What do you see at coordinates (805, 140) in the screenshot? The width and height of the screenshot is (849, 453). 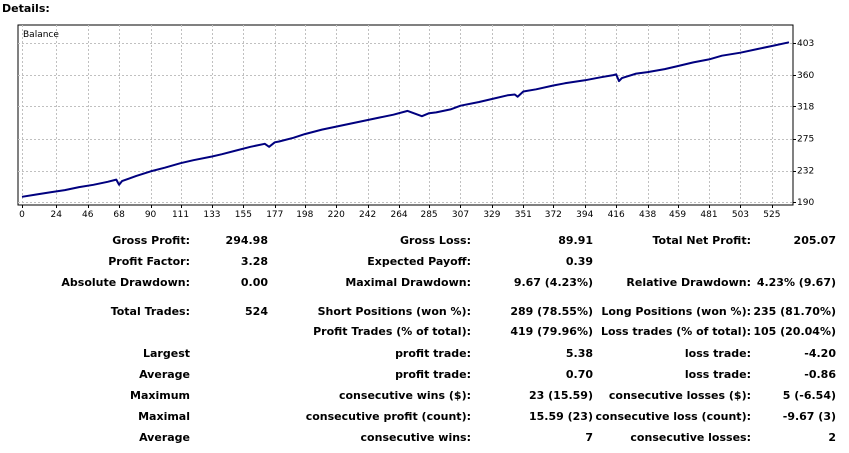 I see `y-tick-label: 275` at bounding box center [805, 140].